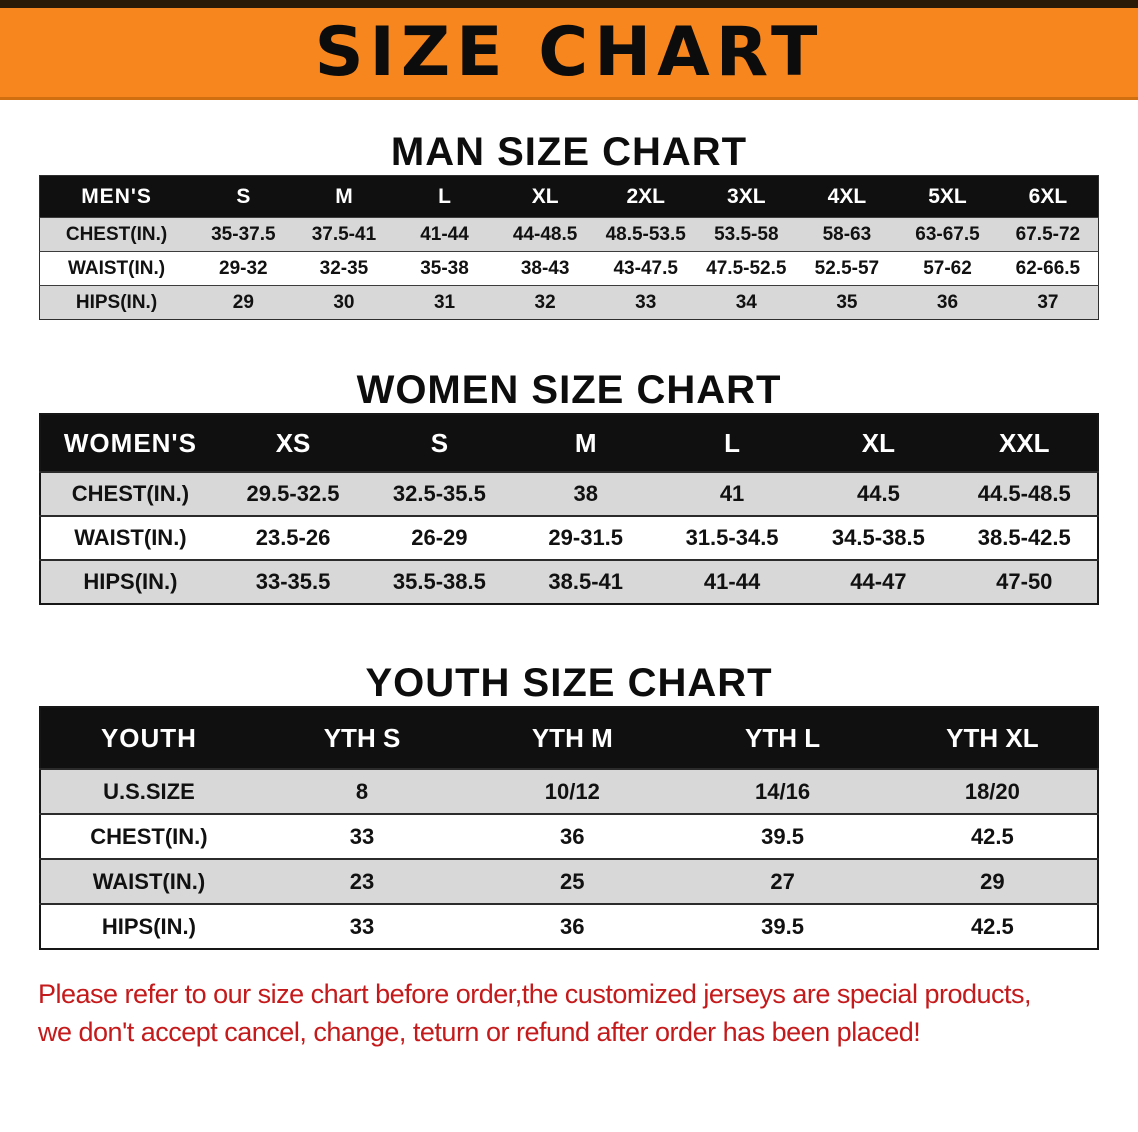 The width and height of the screenshot is (1138, 1132). What do you see at coordinates (444, 268) in the screenshot?
I see `size-value-cell: 35-38` at bounding box center [444, 268].